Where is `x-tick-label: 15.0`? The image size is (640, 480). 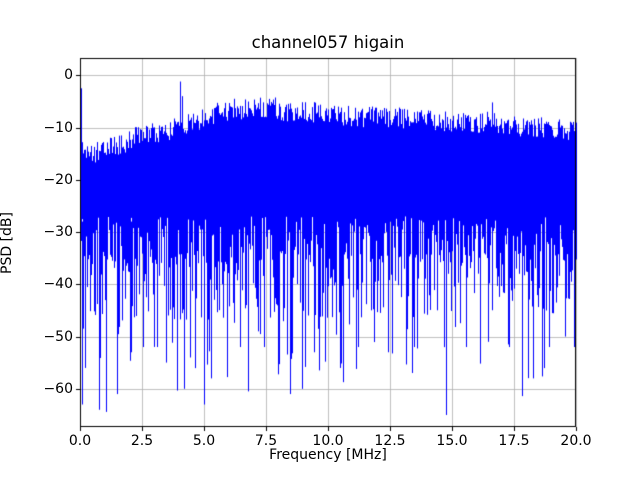
x-tick-label: 15.0 is located at coordinates (452, 441).